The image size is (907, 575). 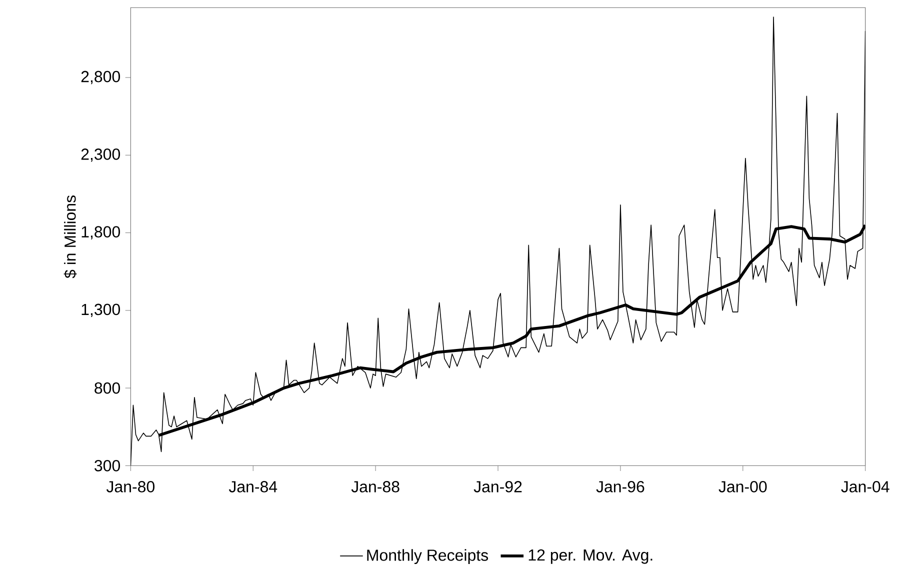 I want to click on x-tick-label: Jan-80, so click(x=130, y=486).